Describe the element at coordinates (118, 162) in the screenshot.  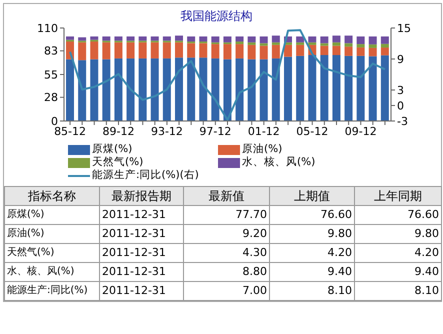
I see `legend-label: 天然气(%)` at that location.